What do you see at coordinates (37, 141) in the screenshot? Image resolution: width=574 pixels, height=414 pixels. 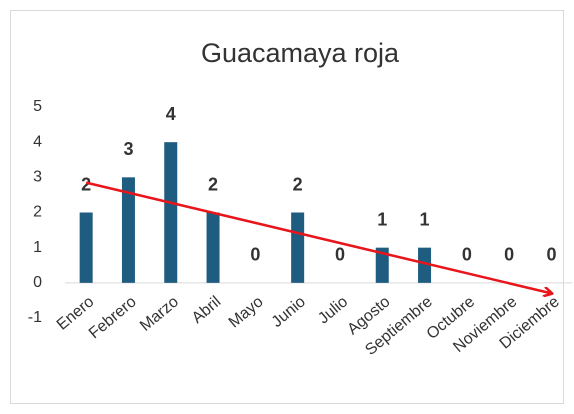 I see `y-tick-label: 4` at bounding box center [37, 141].